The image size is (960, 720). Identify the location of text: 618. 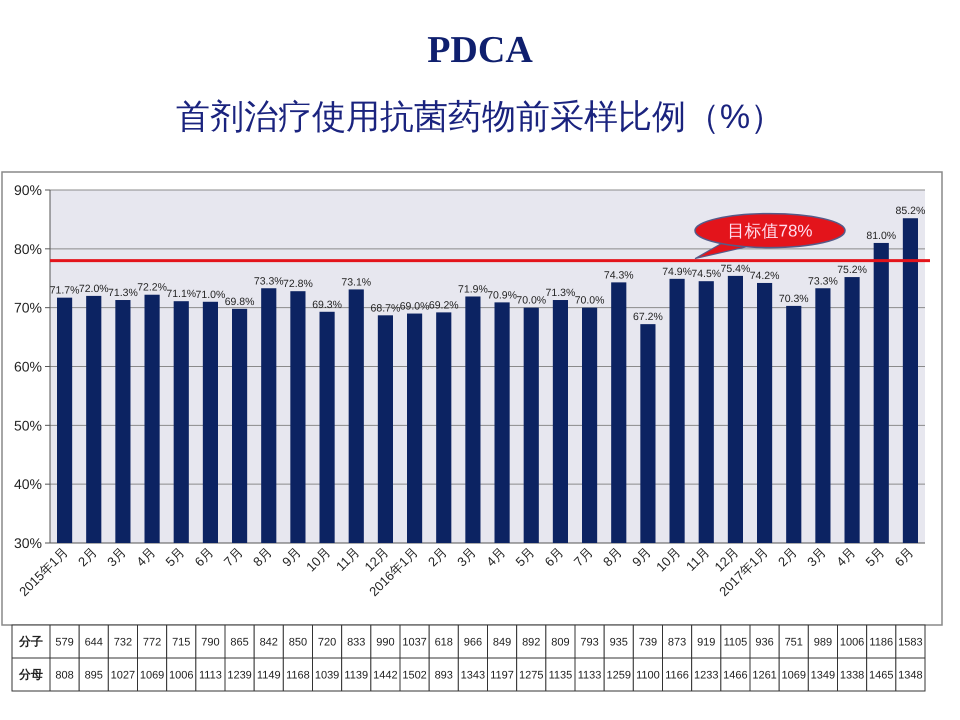
(443, 642).